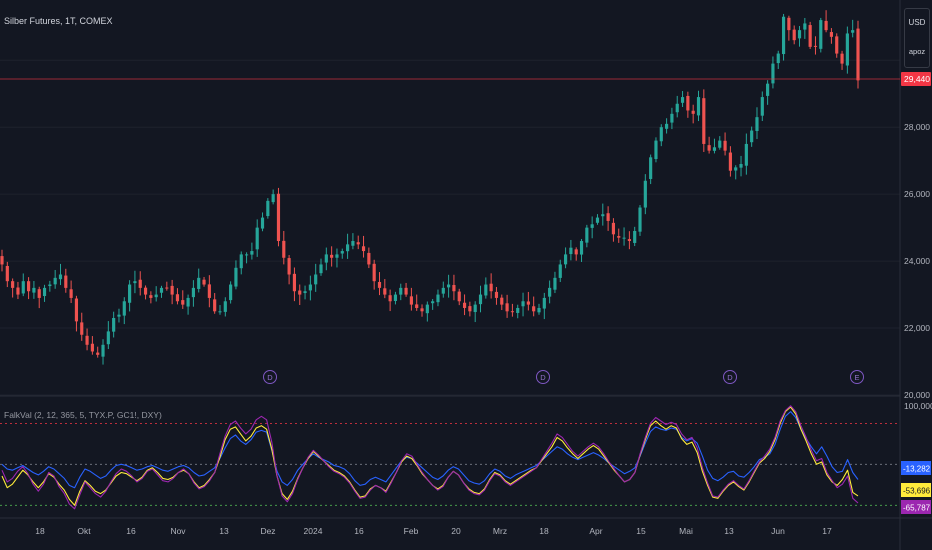 The height and width of the screenshot is (550, 932). Describe the element at coordinates (778, 531) in the screenshot. I see `time-tick-label: Jun` at that location.